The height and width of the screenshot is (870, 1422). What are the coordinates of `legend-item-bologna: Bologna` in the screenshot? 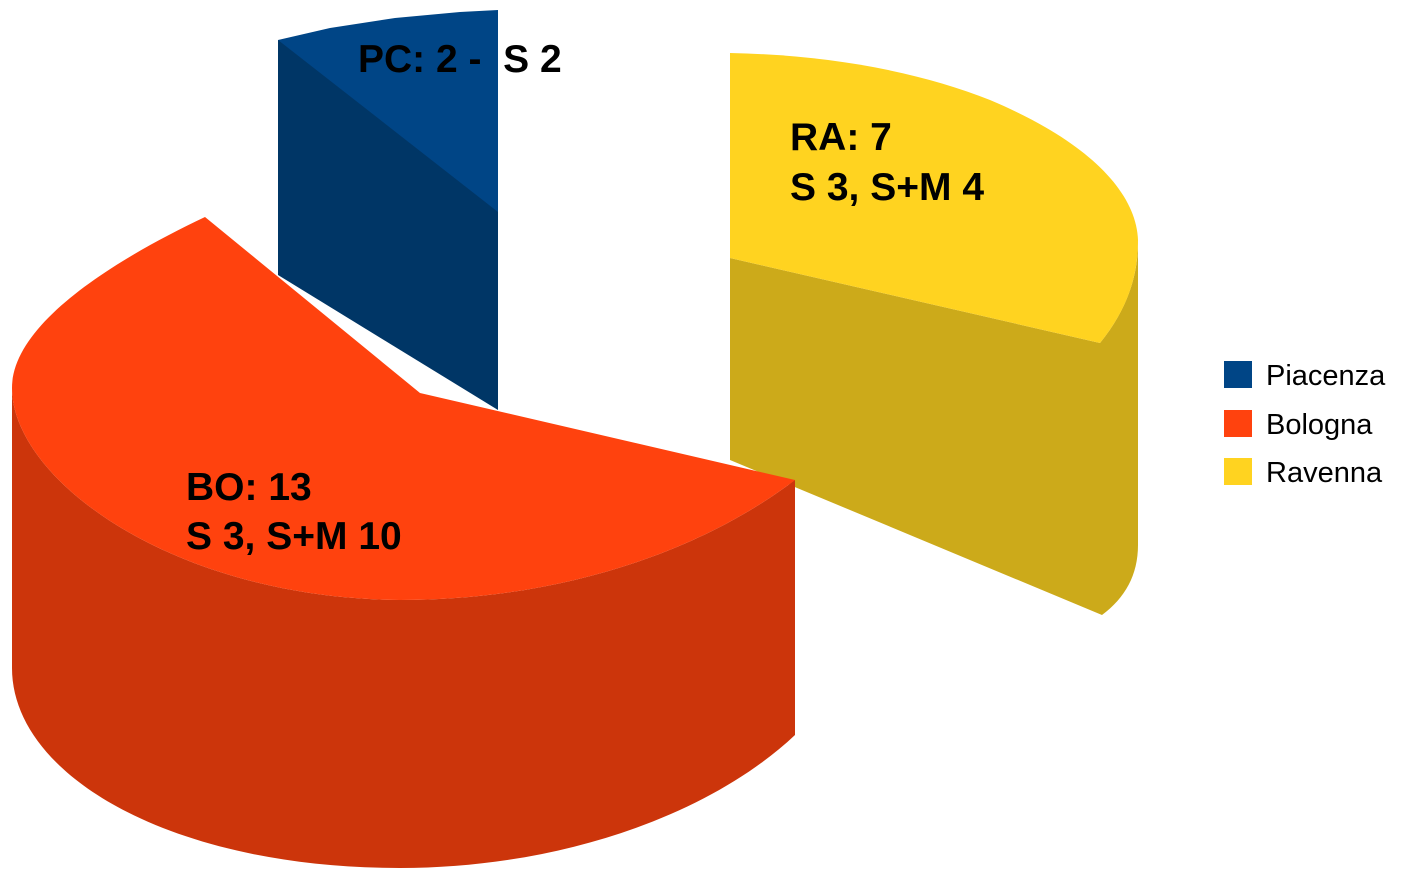 It's located at (1298, 425).